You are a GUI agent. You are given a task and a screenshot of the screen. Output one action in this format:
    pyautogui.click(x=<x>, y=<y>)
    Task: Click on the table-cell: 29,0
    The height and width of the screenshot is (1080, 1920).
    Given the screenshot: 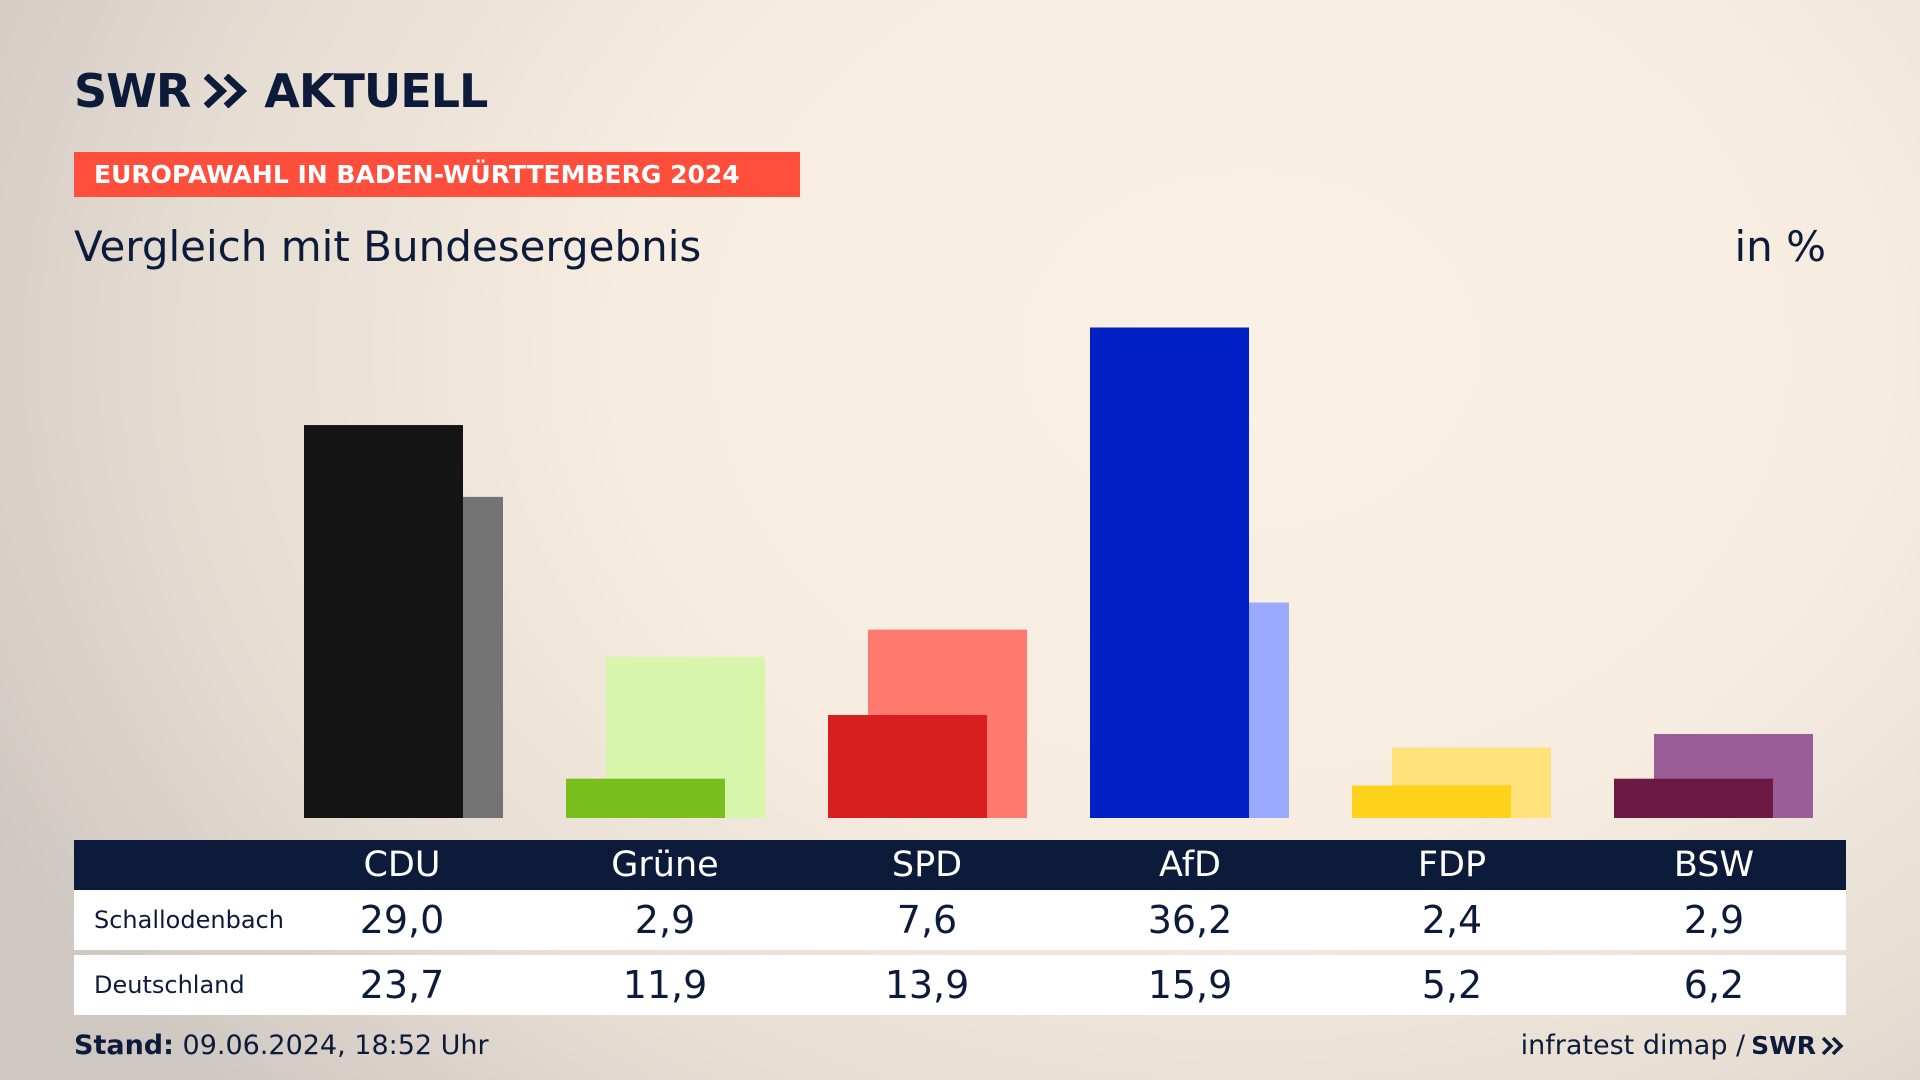 What is the action you would take?
    pyautogui.click(x=402, y=920)
    